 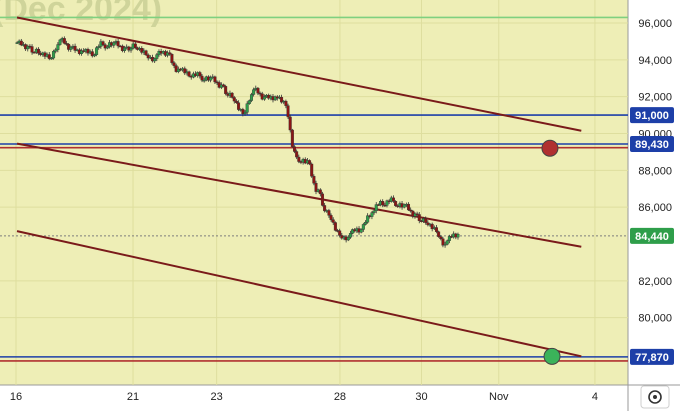 I want to click on time-axis, so click(x=314, y=398).